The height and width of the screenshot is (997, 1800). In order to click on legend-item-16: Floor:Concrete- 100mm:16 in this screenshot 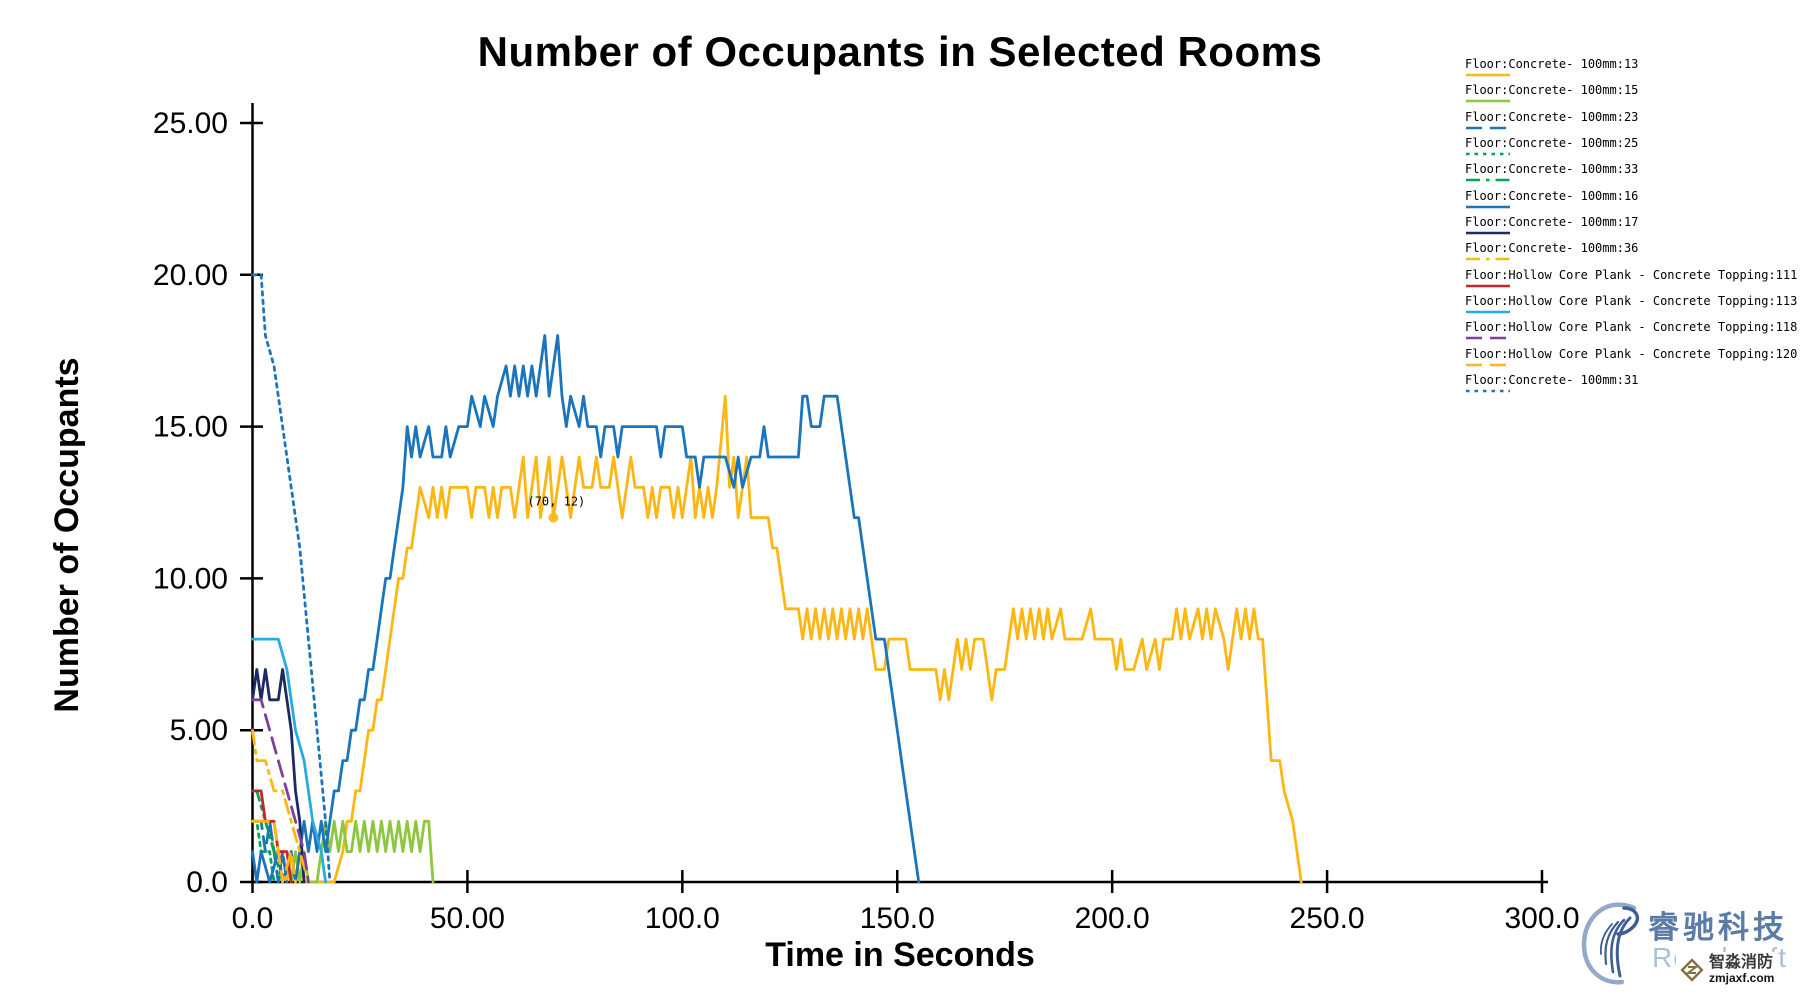, I will do `click(1631, 202)`.